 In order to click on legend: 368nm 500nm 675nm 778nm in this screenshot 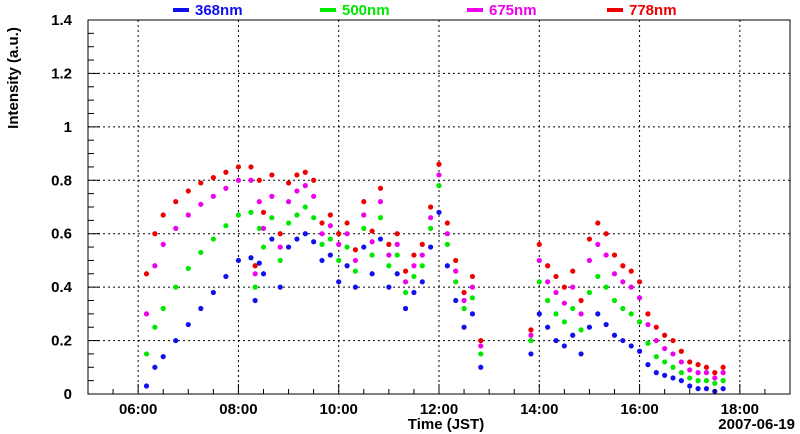, I will do `click(425, 10)`.